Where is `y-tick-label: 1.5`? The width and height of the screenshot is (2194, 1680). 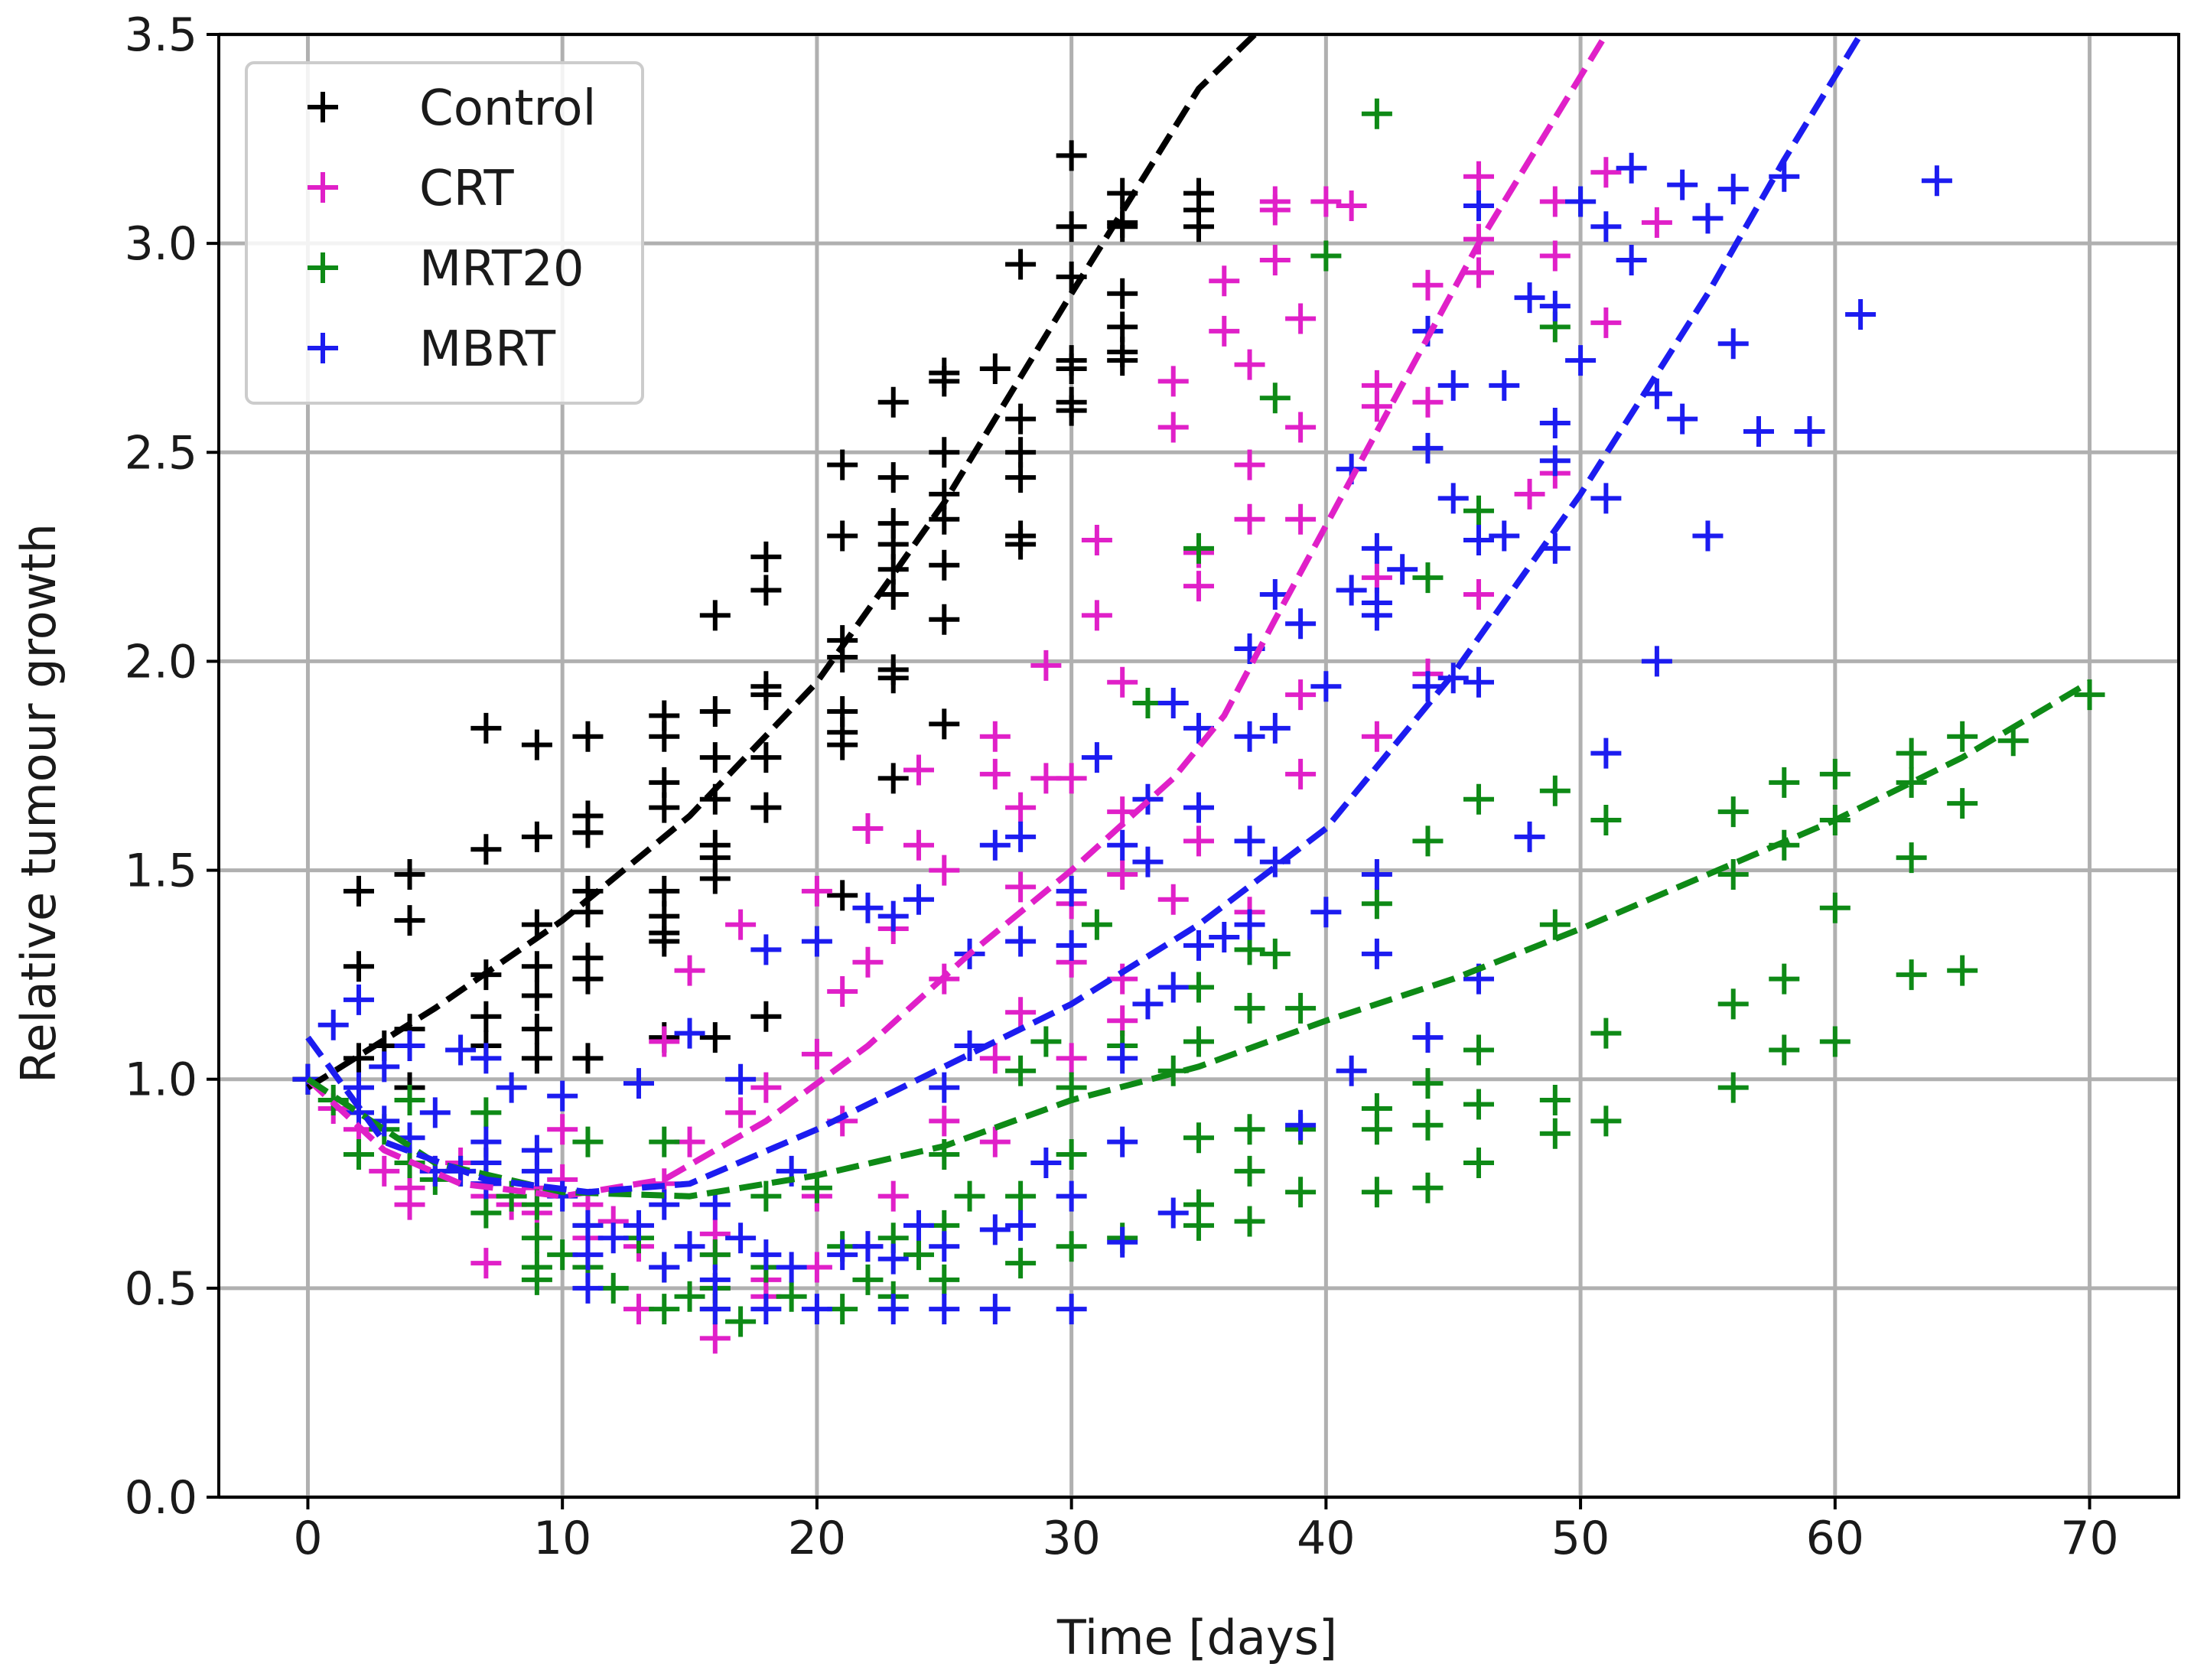
y-tick-label: 1.5 is located at coordinates (161, 871).